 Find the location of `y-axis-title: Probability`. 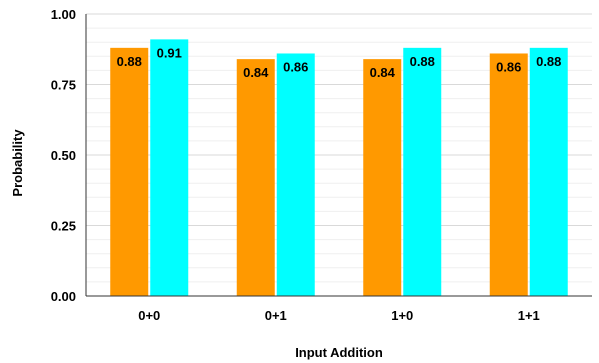

y-axis-title: Probability is located at coordinates (17, 163).